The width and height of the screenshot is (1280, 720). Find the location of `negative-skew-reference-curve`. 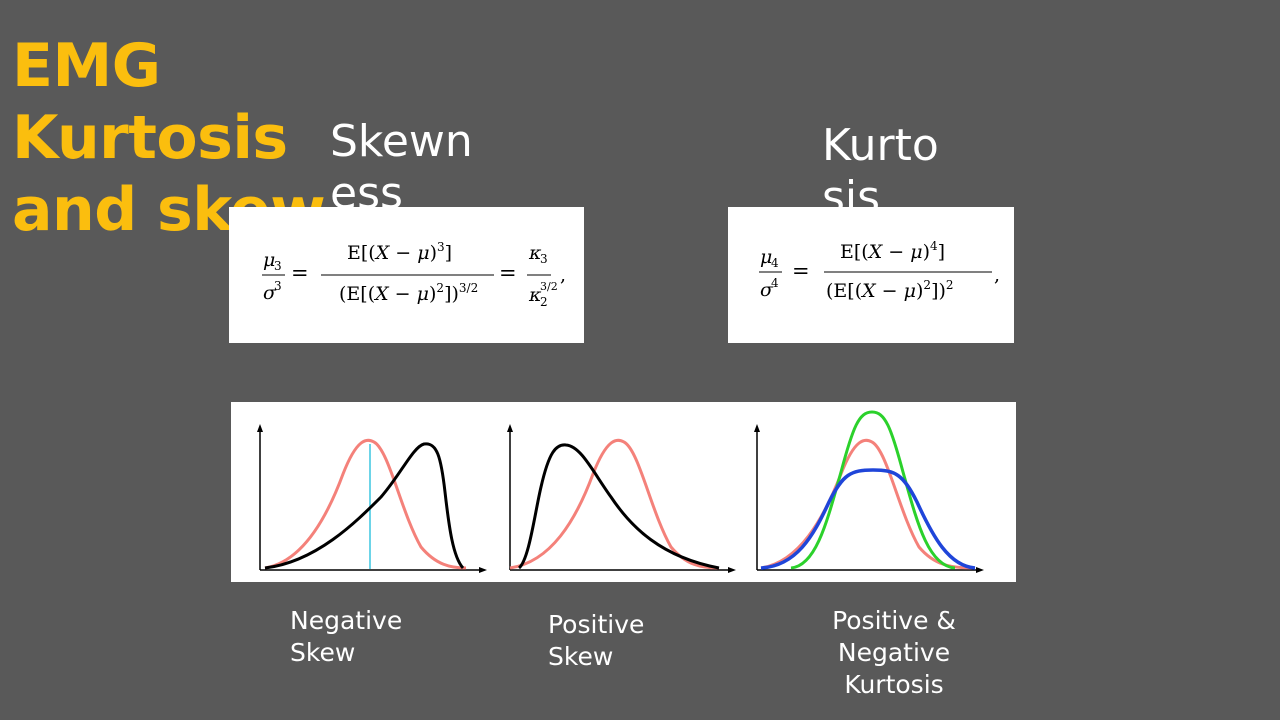

negative-skew-reference-curve is located at coordinates (365, 504).